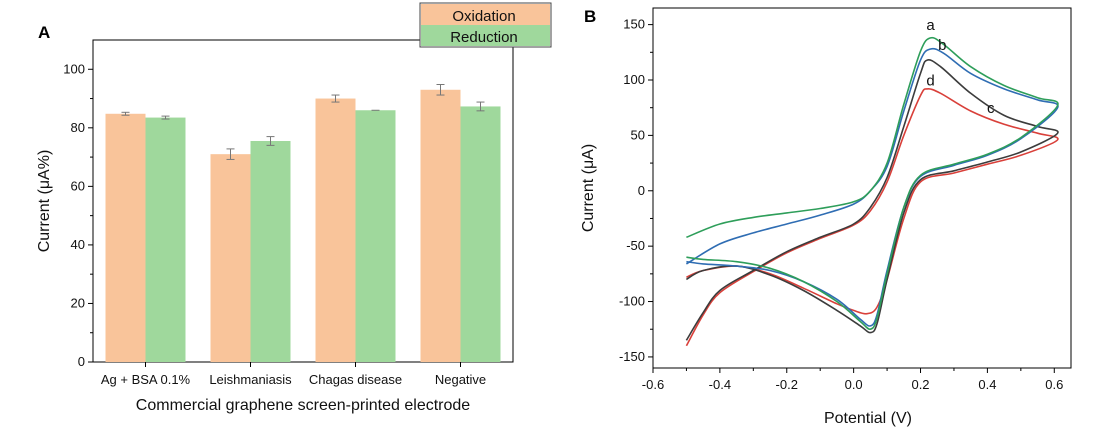  Describe the element at coordinates (632, 356) in the screenshot. I see `y-tick-label-b: -150` at that location.